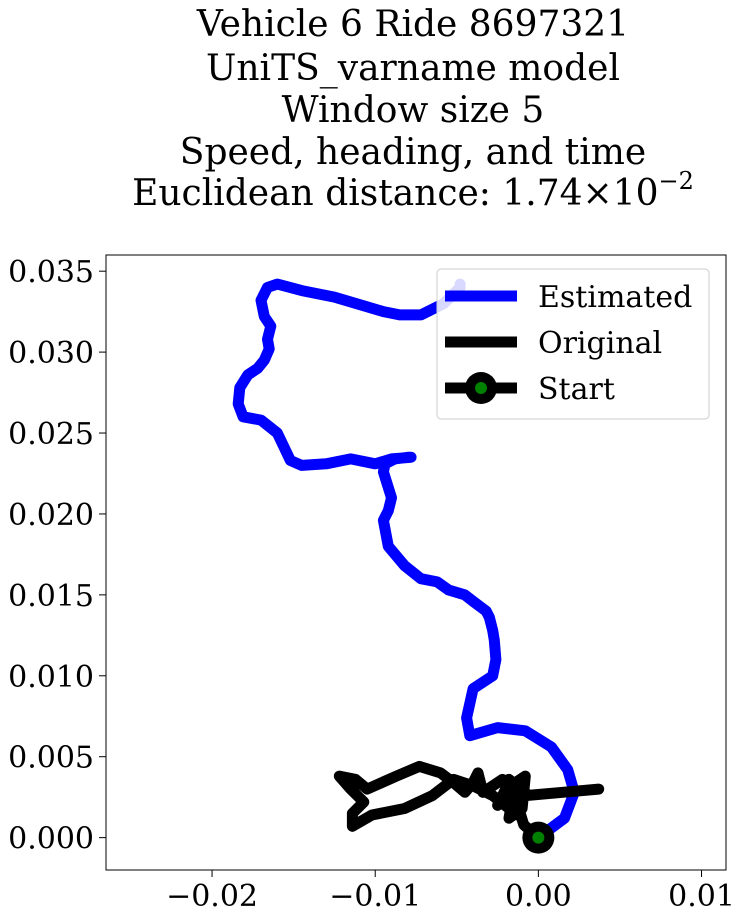 The width and height of the screenshot is (740, 917). Describe the element at coordinates (538, 896) in the screenshot. I see `x-tick-label: 0.00` at that location.